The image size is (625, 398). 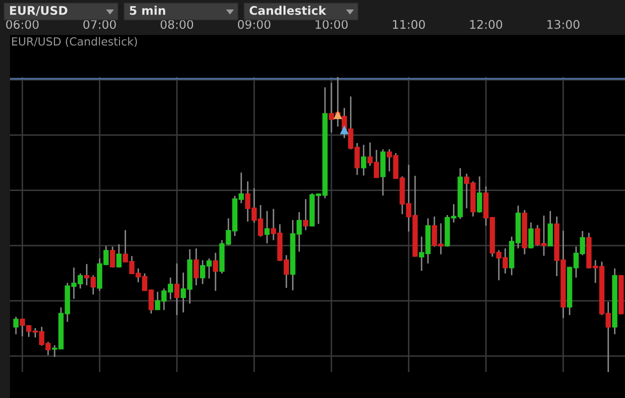 What do you see at coordinates (74, 42) in the screenshot?
I see `chart-title: EUR/USD (Candlestick)` at bounding box center [74, 42].